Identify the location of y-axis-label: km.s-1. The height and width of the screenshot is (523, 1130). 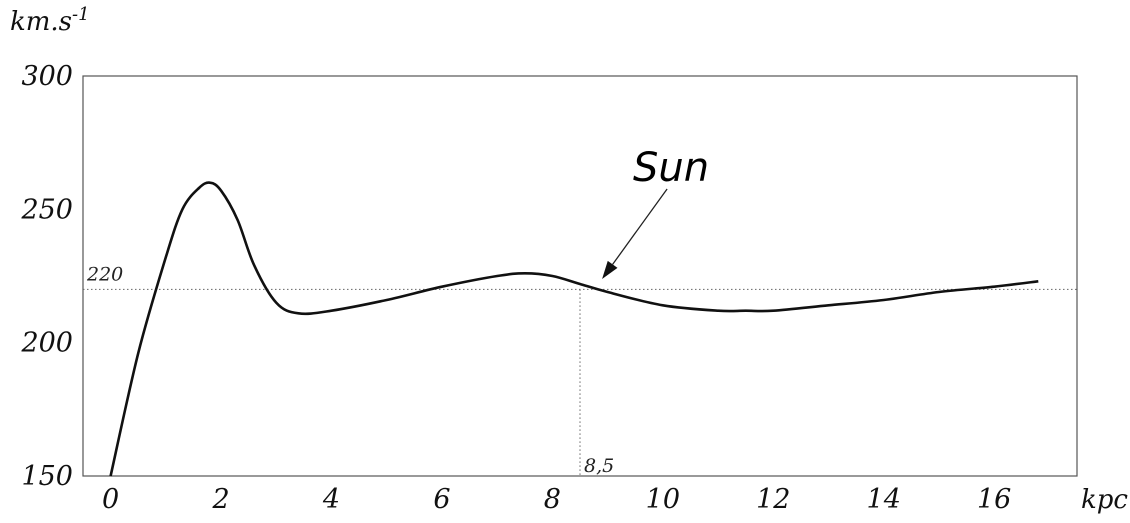
(50, 20).